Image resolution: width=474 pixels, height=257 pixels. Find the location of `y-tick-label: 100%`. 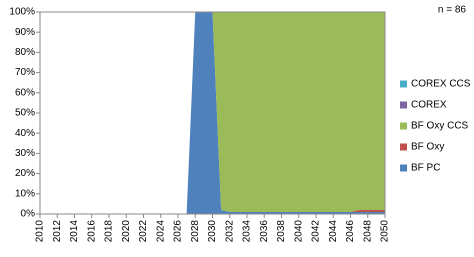

y-tick-label: 100% is located at coordinates (22, 12).